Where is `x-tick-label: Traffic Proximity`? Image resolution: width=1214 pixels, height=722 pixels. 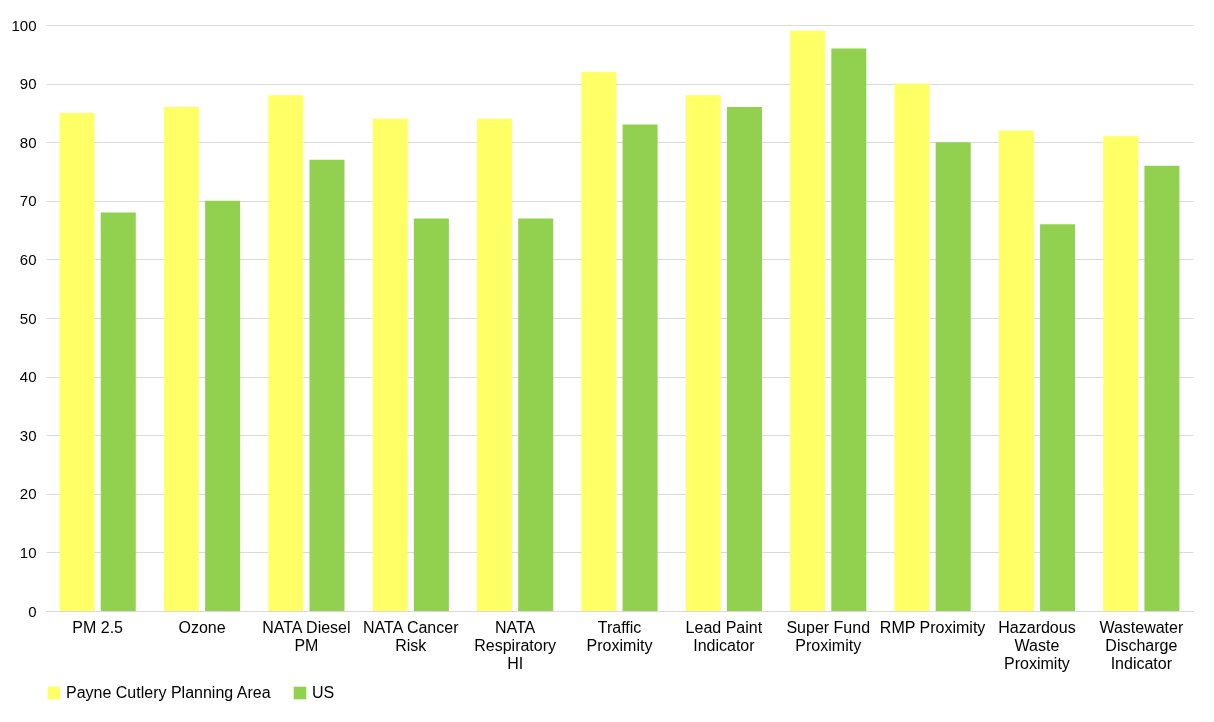 x-tick-label: Traffic Proximity is located at coordinates (619, 636).